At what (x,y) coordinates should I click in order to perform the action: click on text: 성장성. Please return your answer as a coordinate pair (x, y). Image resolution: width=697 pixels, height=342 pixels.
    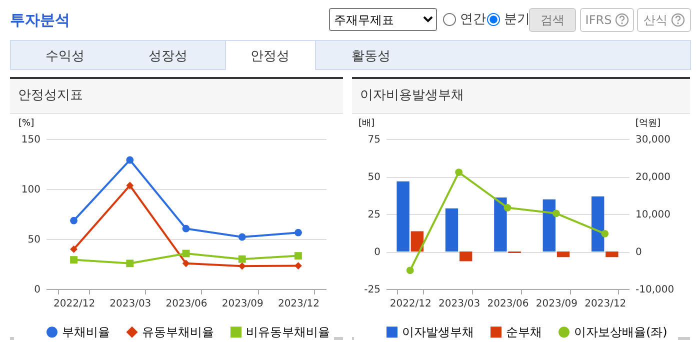
    Looking at the image, I should click on (168, 56).